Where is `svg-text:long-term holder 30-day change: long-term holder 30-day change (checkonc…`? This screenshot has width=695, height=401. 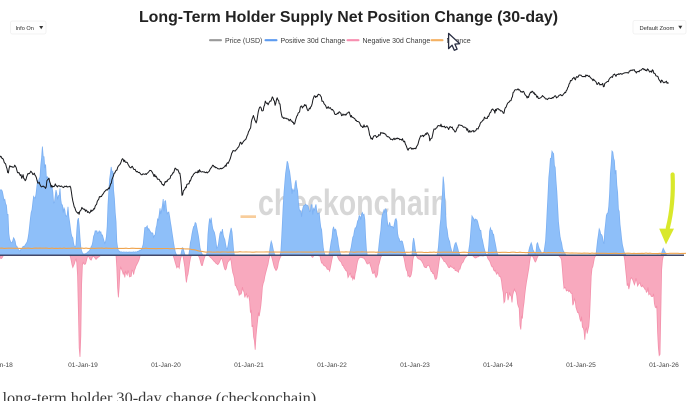 svg-text:long-term holder 30-day change: long-term holder 30-day change (checkonc… is located at coordinates (160, 394).